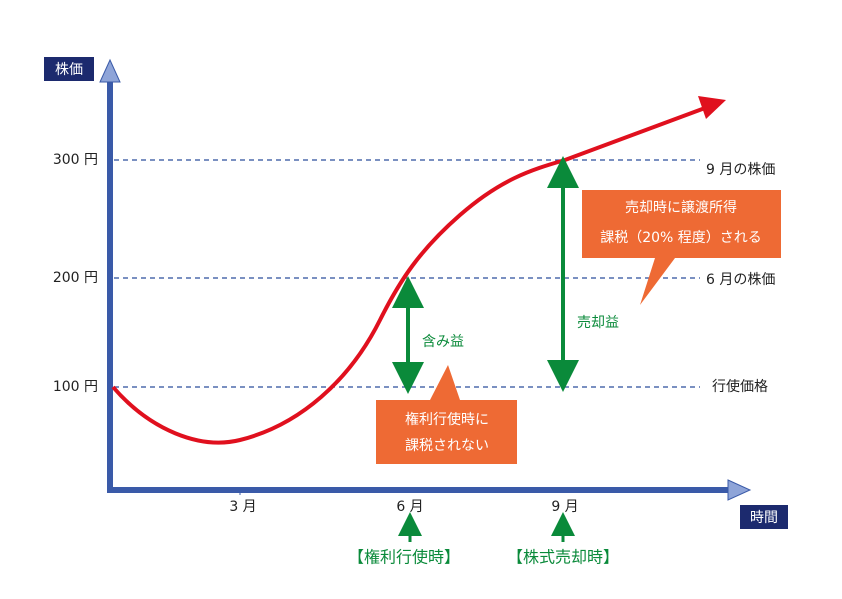 This screenshot has width=842, height=599. What do you see at coordinates (443, 342) in the screenshot?
I see `gain-label: 含み益` at bounding box center [443, 342].